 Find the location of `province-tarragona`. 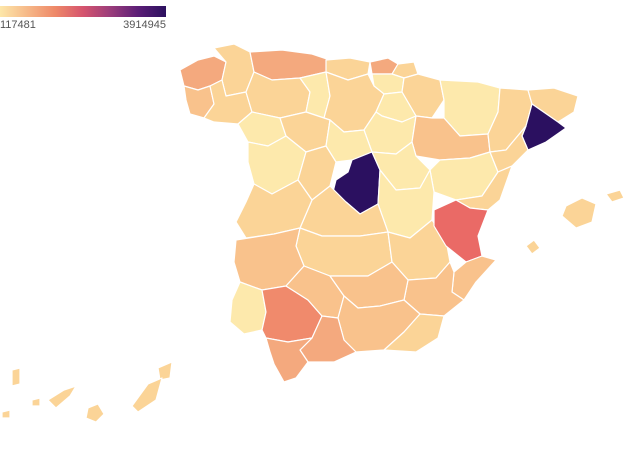

province-tarragona is located at coordinates (509, 149).